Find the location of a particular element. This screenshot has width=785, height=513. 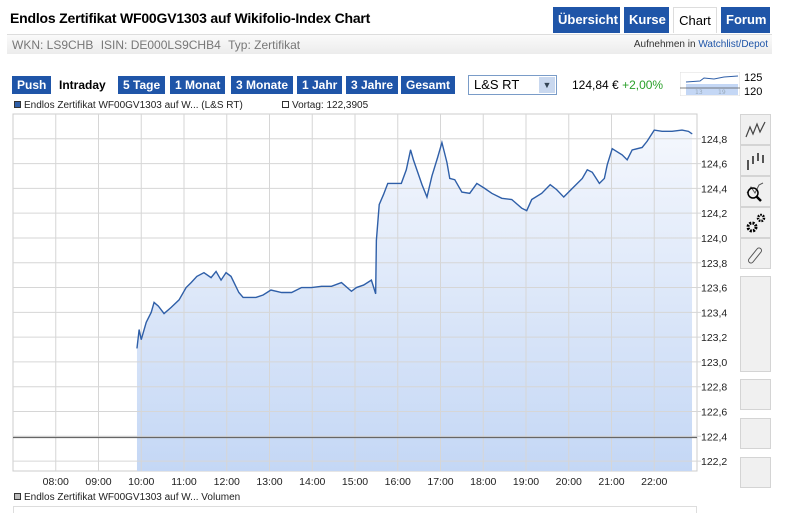

tab-uebersicht: Übersicht is located at coordinates (586, 20).